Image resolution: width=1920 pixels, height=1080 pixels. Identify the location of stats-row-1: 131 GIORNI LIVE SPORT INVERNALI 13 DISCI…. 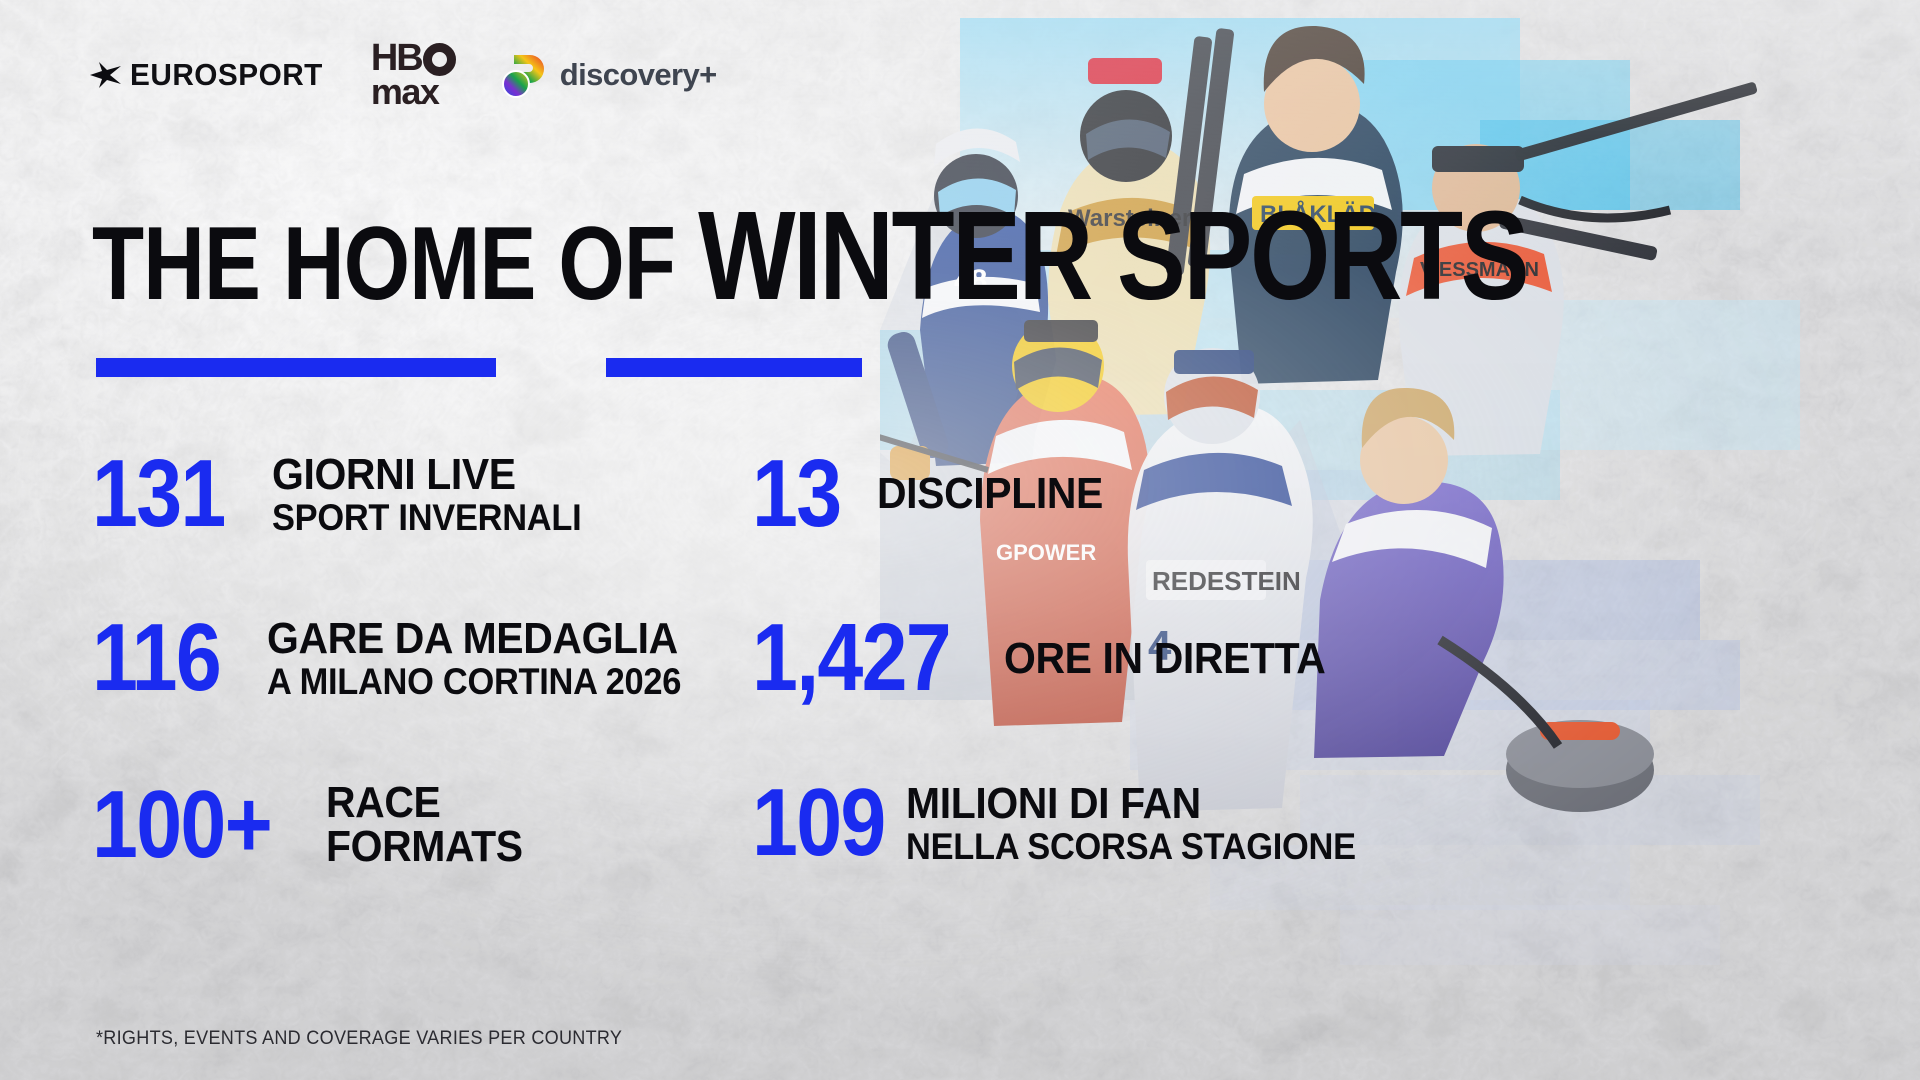
(722, 493).